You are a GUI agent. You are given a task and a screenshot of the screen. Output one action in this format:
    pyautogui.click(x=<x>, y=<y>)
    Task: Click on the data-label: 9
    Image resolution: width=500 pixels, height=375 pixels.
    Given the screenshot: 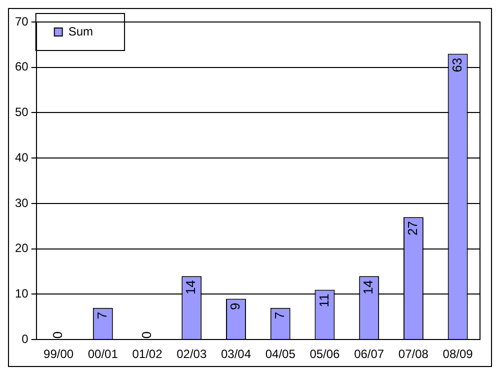 What is the action you would take?
    pyautogui.click(x=235, y=306)
    